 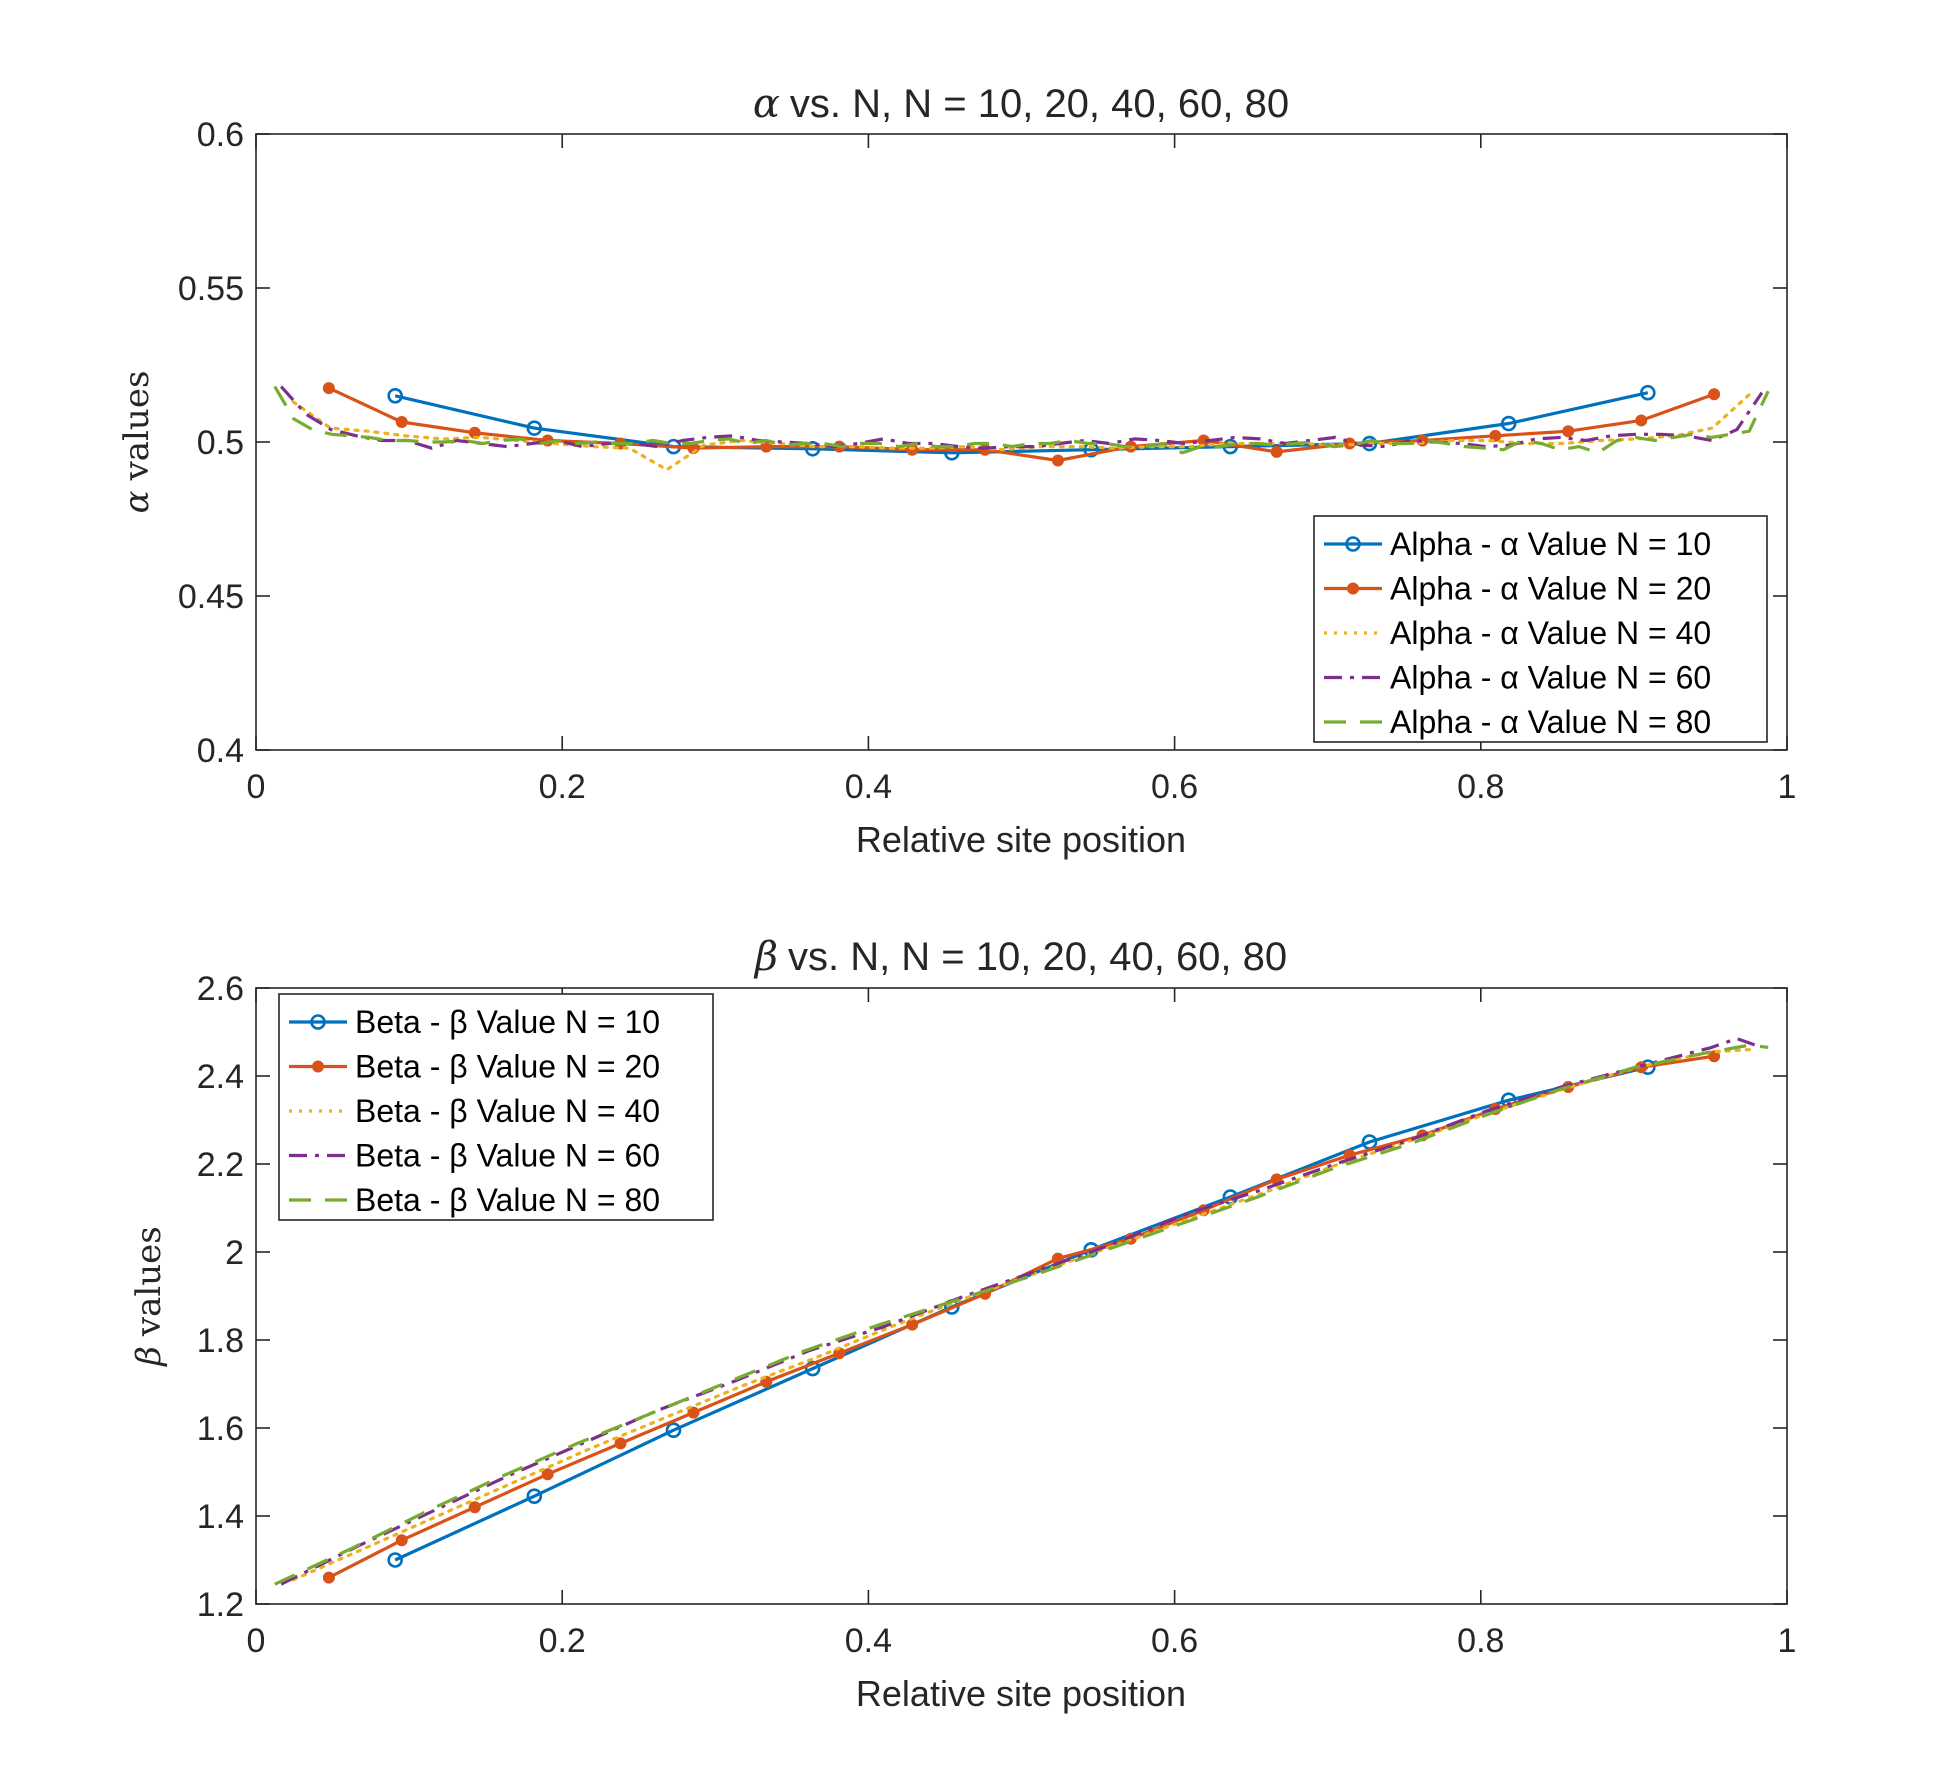 I want to click on alpha-chart-title: α vs. N, N = 10, 20, 40, 60, 80, so click(x=1021, y=104).